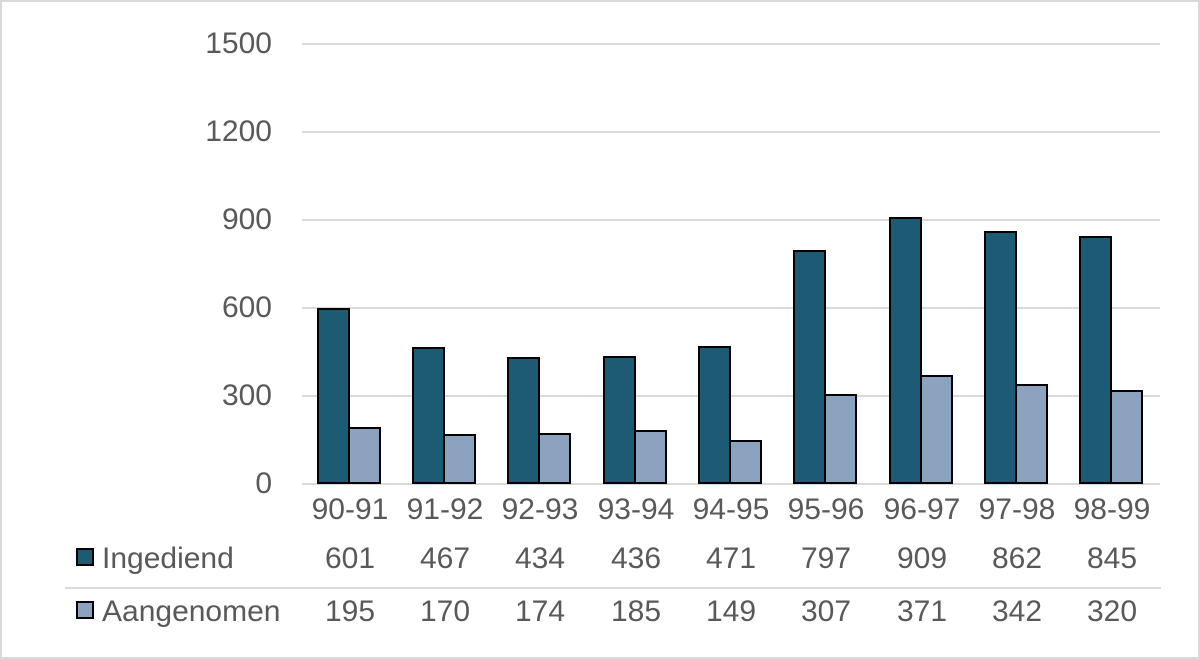  Describe the element at coordinates (445, 611) in the screenshot. I see `table-cell-aangenomen-91-92: 170` at that location.